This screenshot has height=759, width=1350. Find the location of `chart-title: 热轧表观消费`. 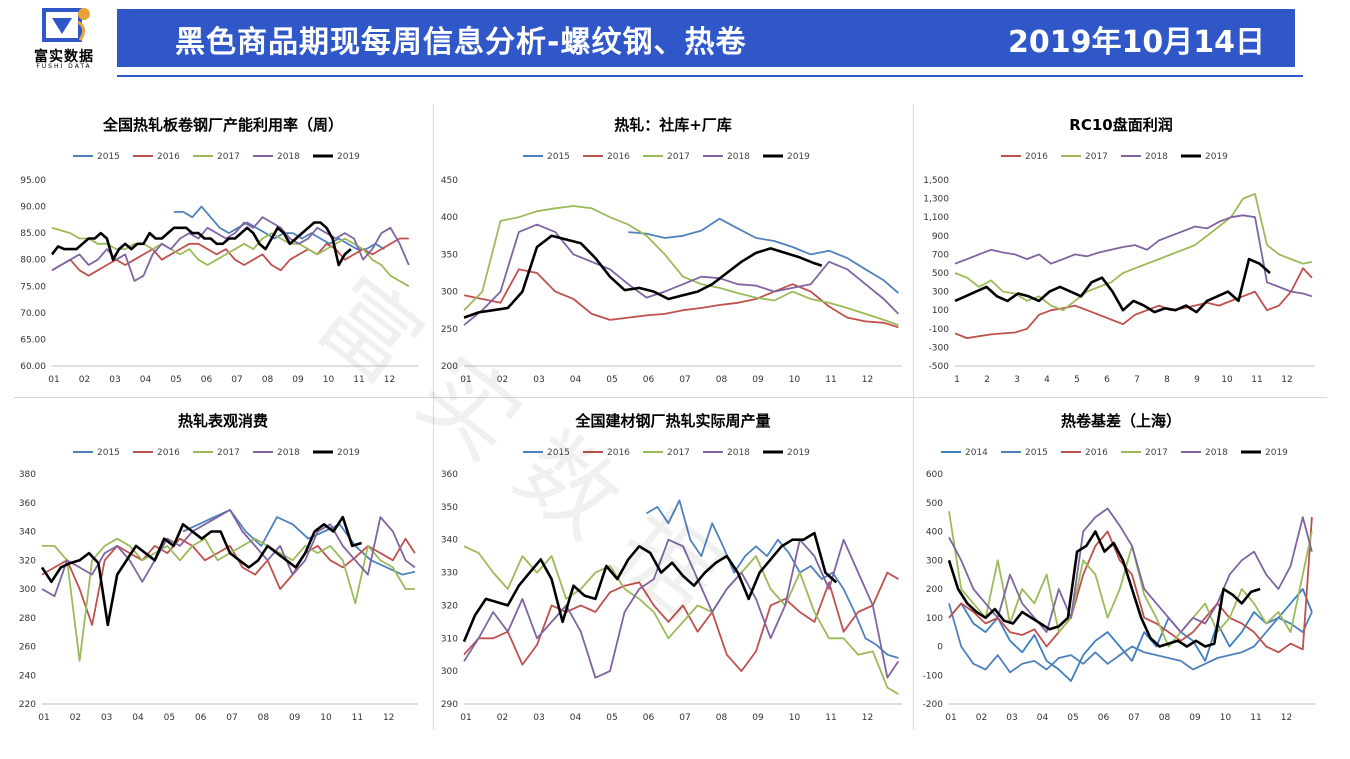

chart-title: 热轧表观消费 is located at coordinates (223, 421).